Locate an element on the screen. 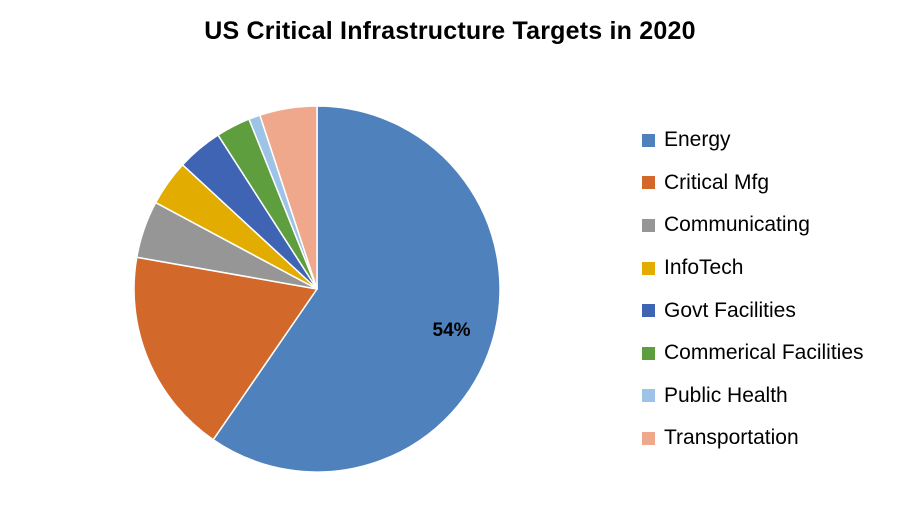 This screenshot has height=525, width=900. legend-item-energy: Energy is located at coordinates (753, 140).